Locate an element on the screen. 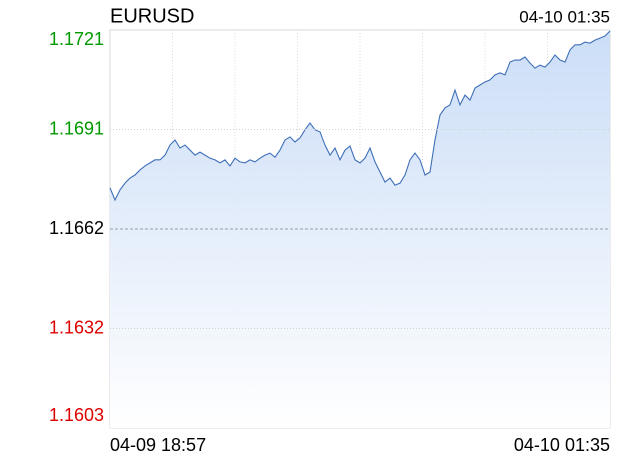 The width and height of the screenshot is (620, 460). chart-title: EURUSD is located at coordinates (152, 16).